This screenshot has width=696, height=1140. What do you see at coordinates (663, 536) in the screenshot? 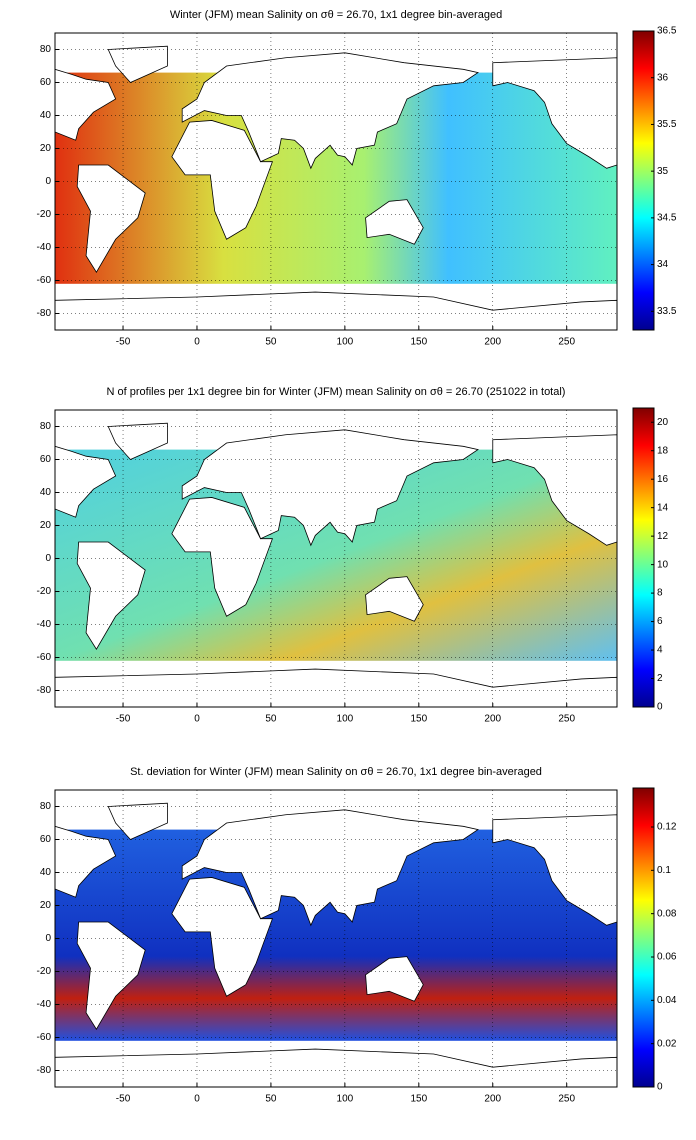
I see `colorbar-tick-label: 12` at bounding box center [663, 536].